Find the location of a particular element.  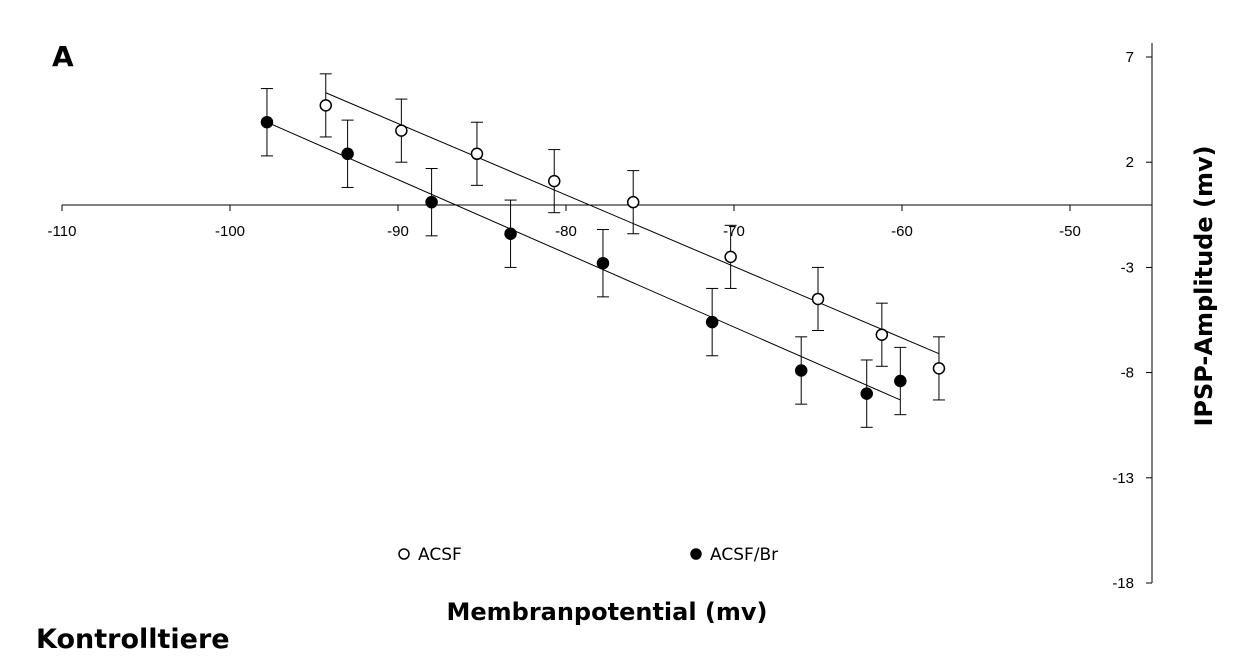

y-ticks: 7 2 -3 -8 -13 -18 is located at coordinates (1132, 320).